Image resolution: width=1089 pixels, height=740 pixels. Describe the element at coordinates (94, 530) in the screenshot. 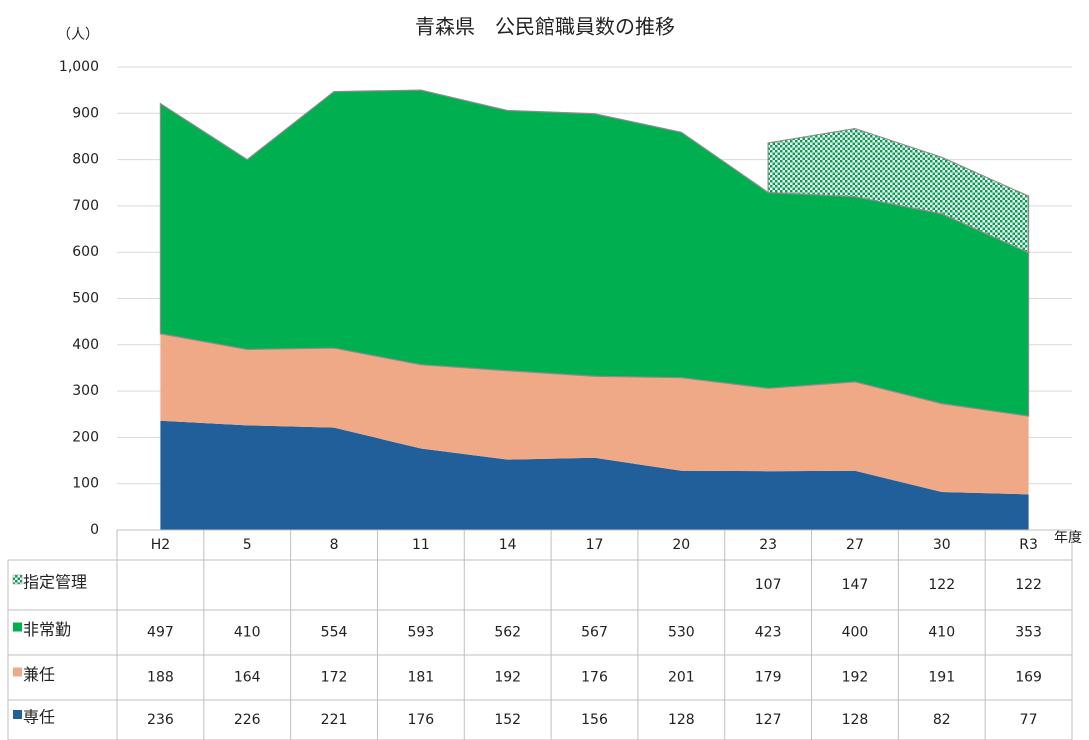

I see `y-tick-label: 0` at that location.